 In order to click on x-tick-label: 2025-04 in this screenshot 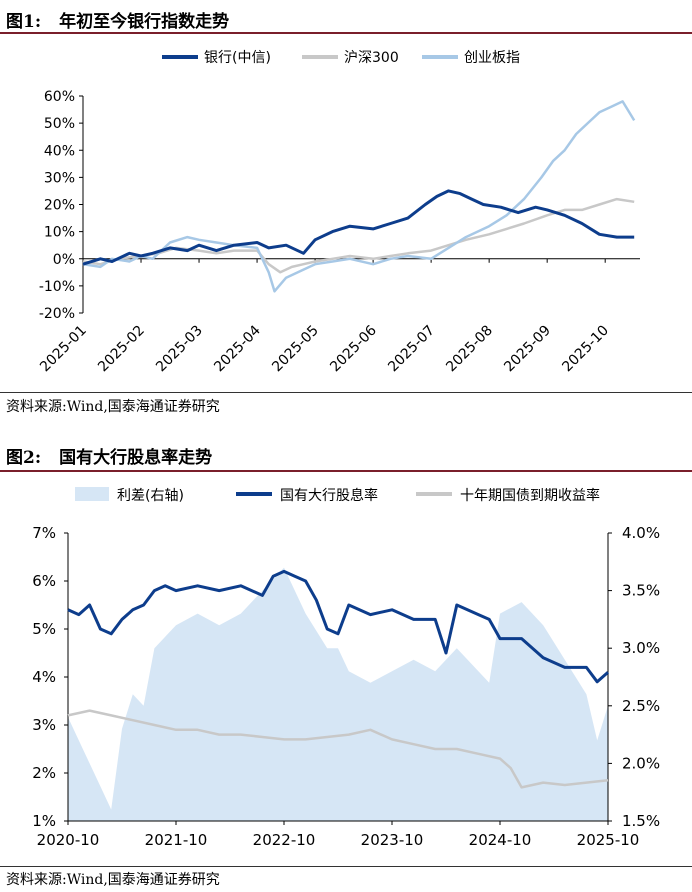, I will do `click(237, 348)`.